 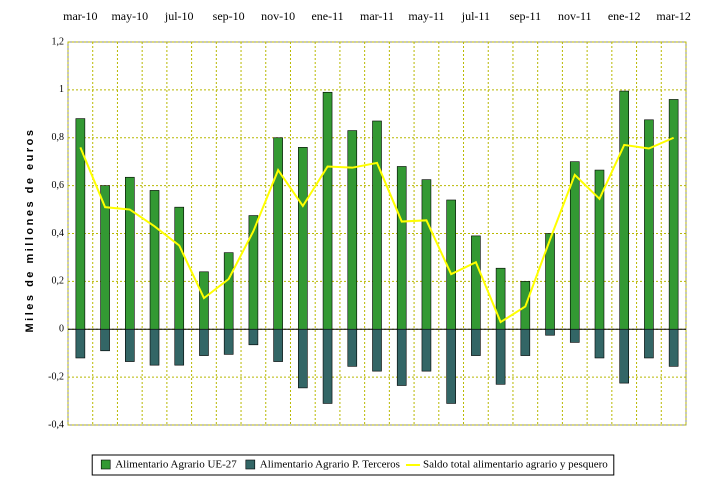 I want to click on legend-label: Alimentario Agrario UE-27, so click(x=176, y=465).